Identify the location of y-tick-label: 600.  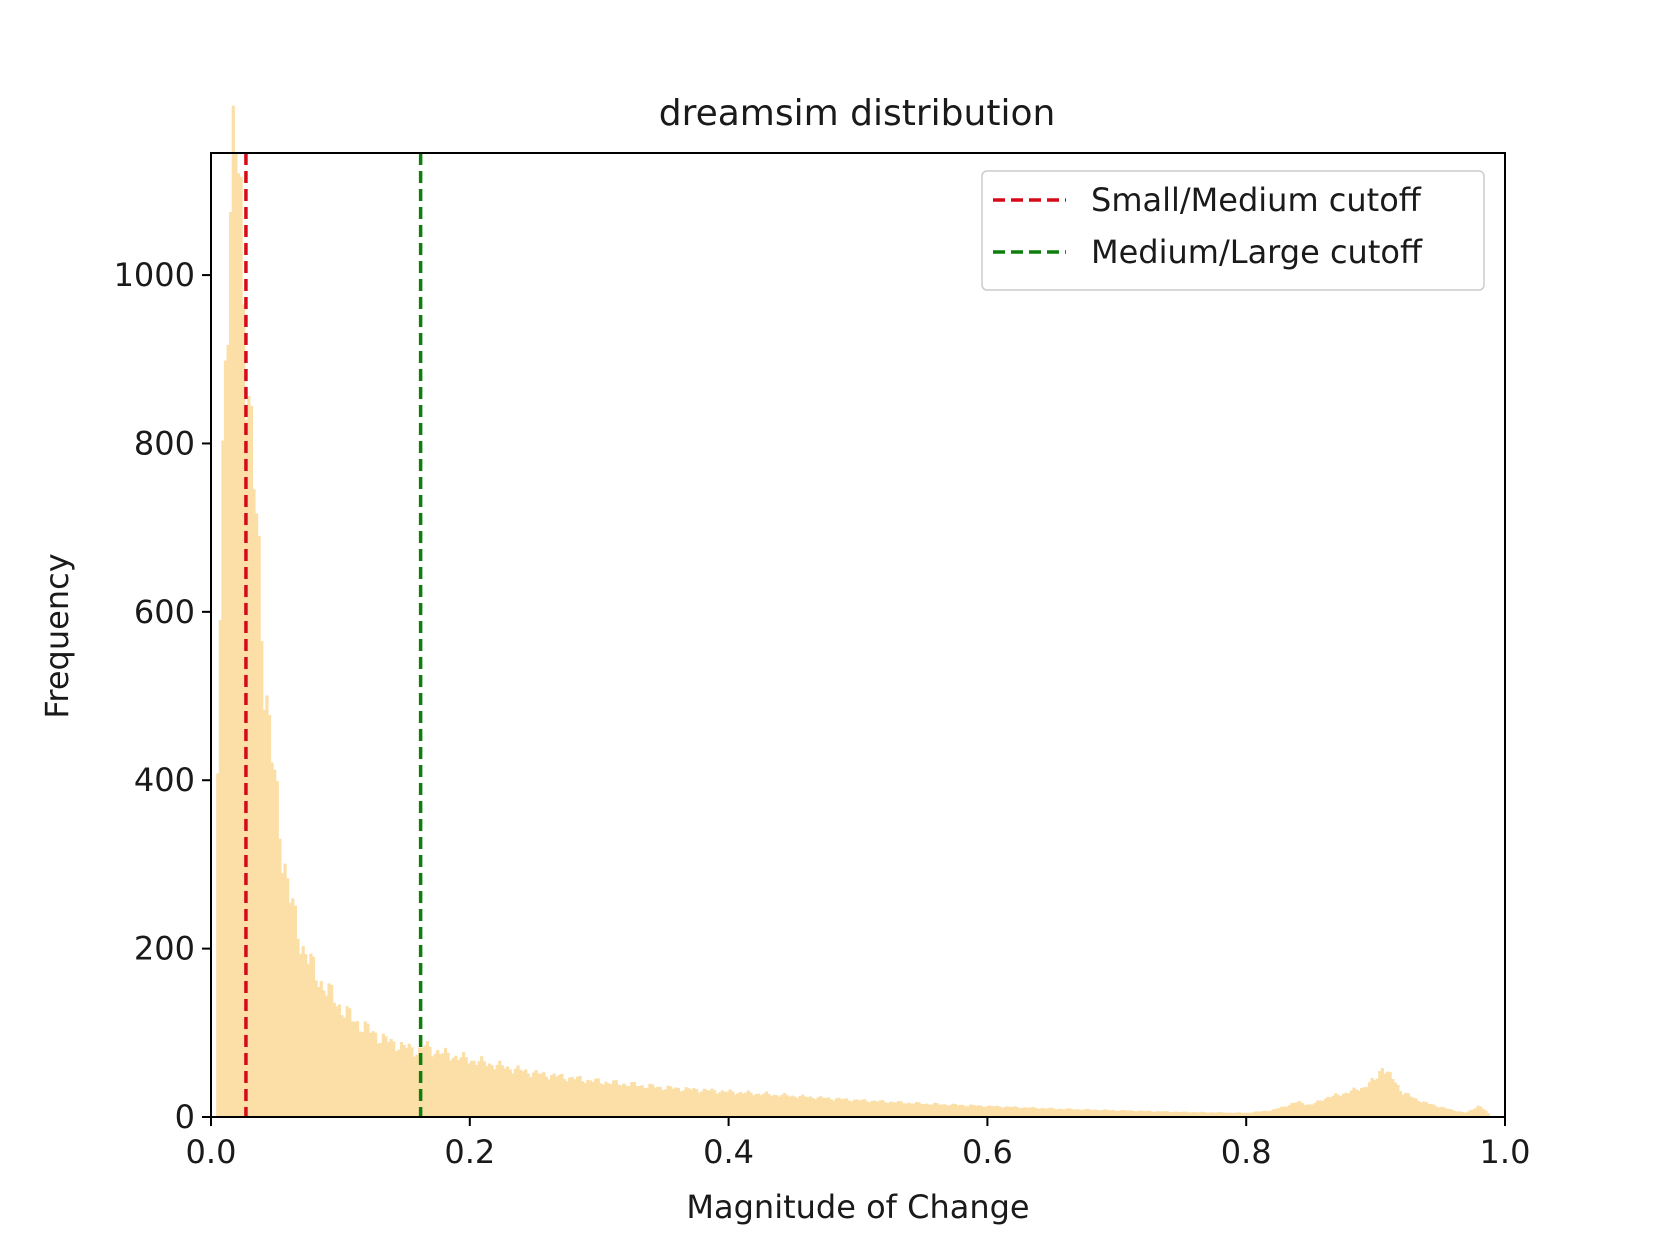
(164, 612).